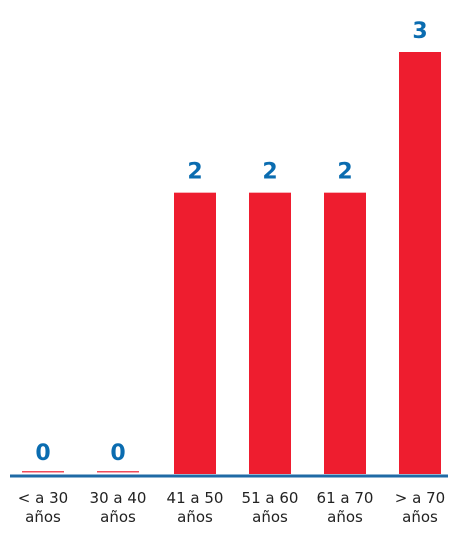 This screenshot has height=533, width=450. I want to click on x-tick-label-line: > a 70, so click(420, 498).